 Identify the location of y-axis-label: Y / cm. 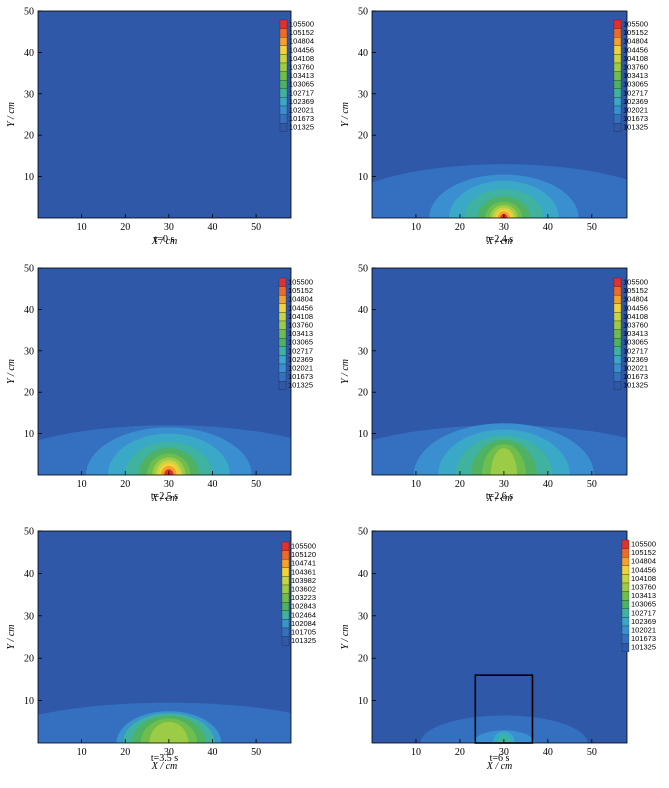
(11, 114).